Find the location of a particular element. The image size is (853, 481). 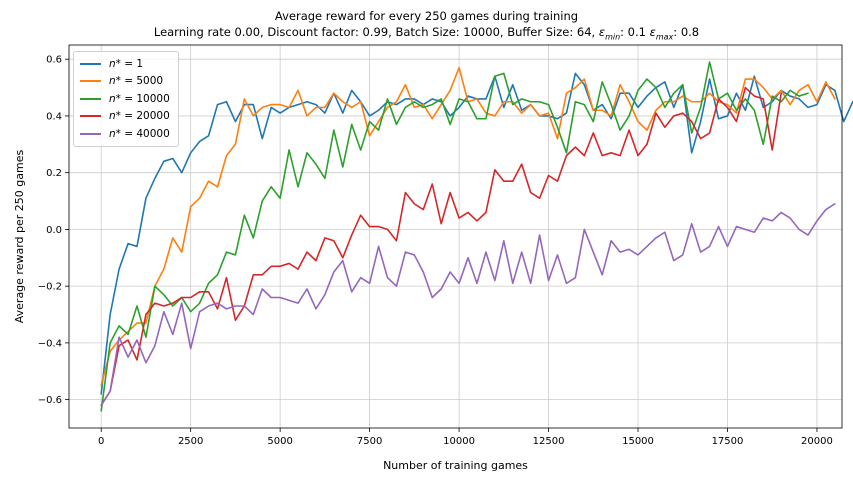

legend-item: n* = 40000 is located at coordinates (125, 134).